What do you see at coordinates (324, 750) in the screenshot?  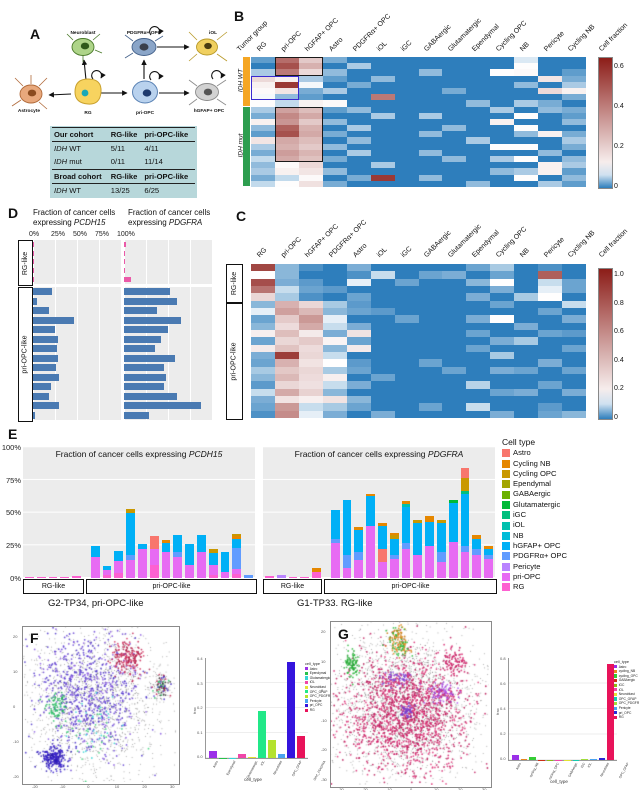 I see `tick-label: -20` at bounding box center [324, 750].